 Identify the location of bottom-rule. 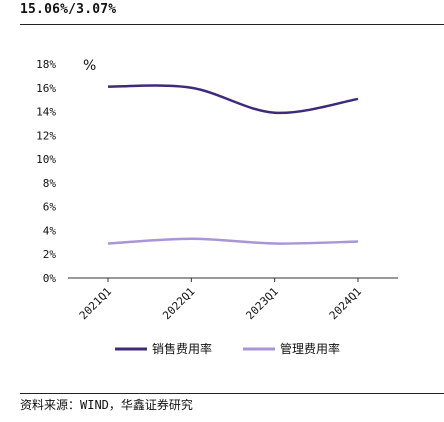
(232, 393).